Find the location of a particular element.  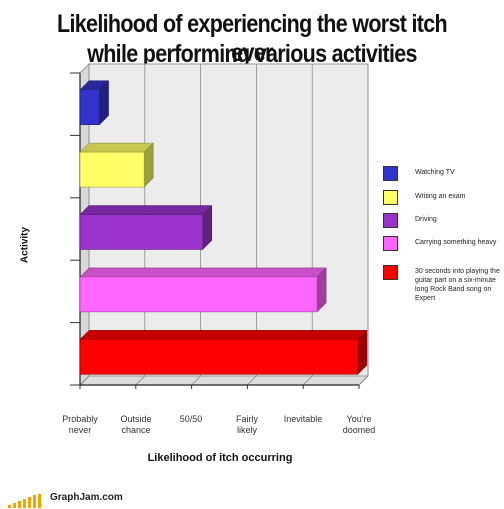

legend-label: Carrying something heavy is located at coordinates (456, 242).